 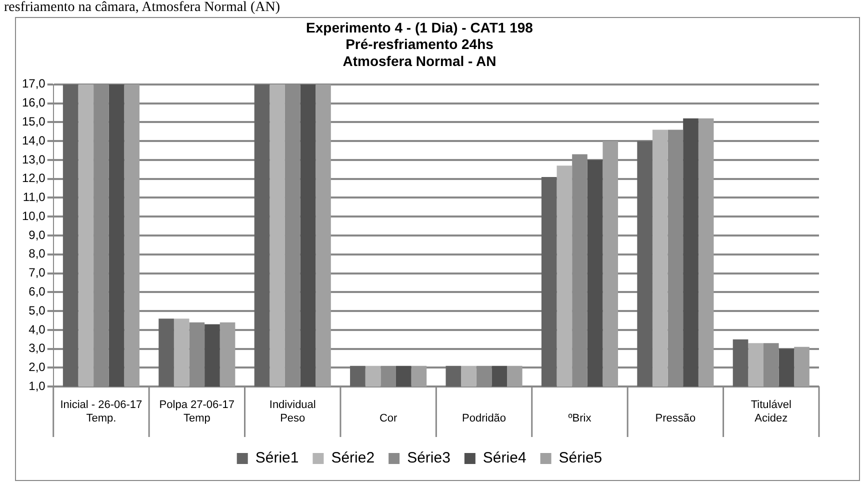 I want to click on legend-label: Série3, so click(x=428, y=458).